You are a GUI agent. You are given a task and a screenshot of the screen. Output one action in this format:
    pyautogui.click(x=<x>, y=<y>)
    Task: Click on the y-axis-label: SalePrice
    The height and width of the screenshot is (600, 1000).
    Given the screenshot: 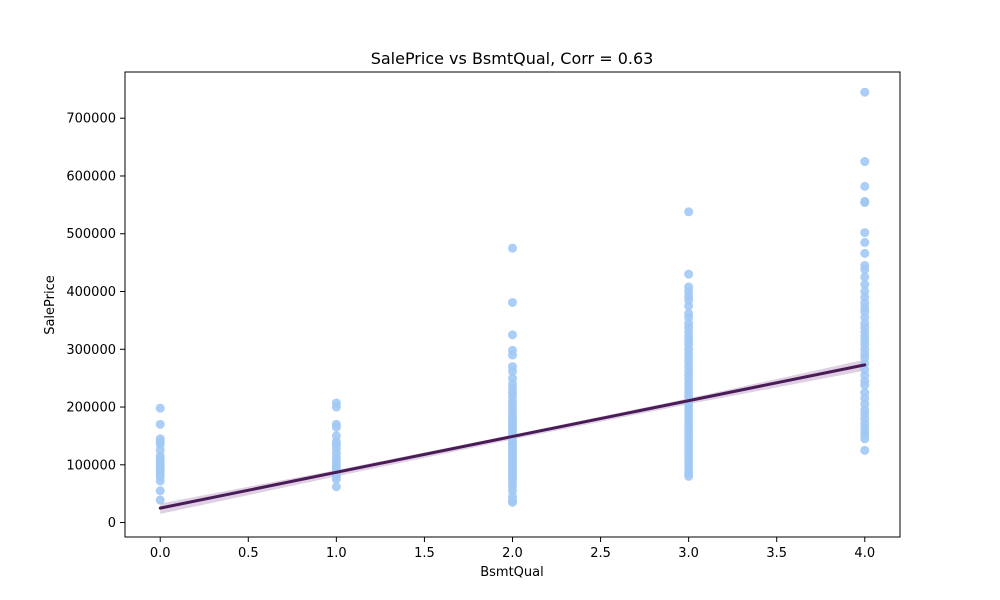 What is the action you would take?
    pyautogui.click(x=50, y=305)
    